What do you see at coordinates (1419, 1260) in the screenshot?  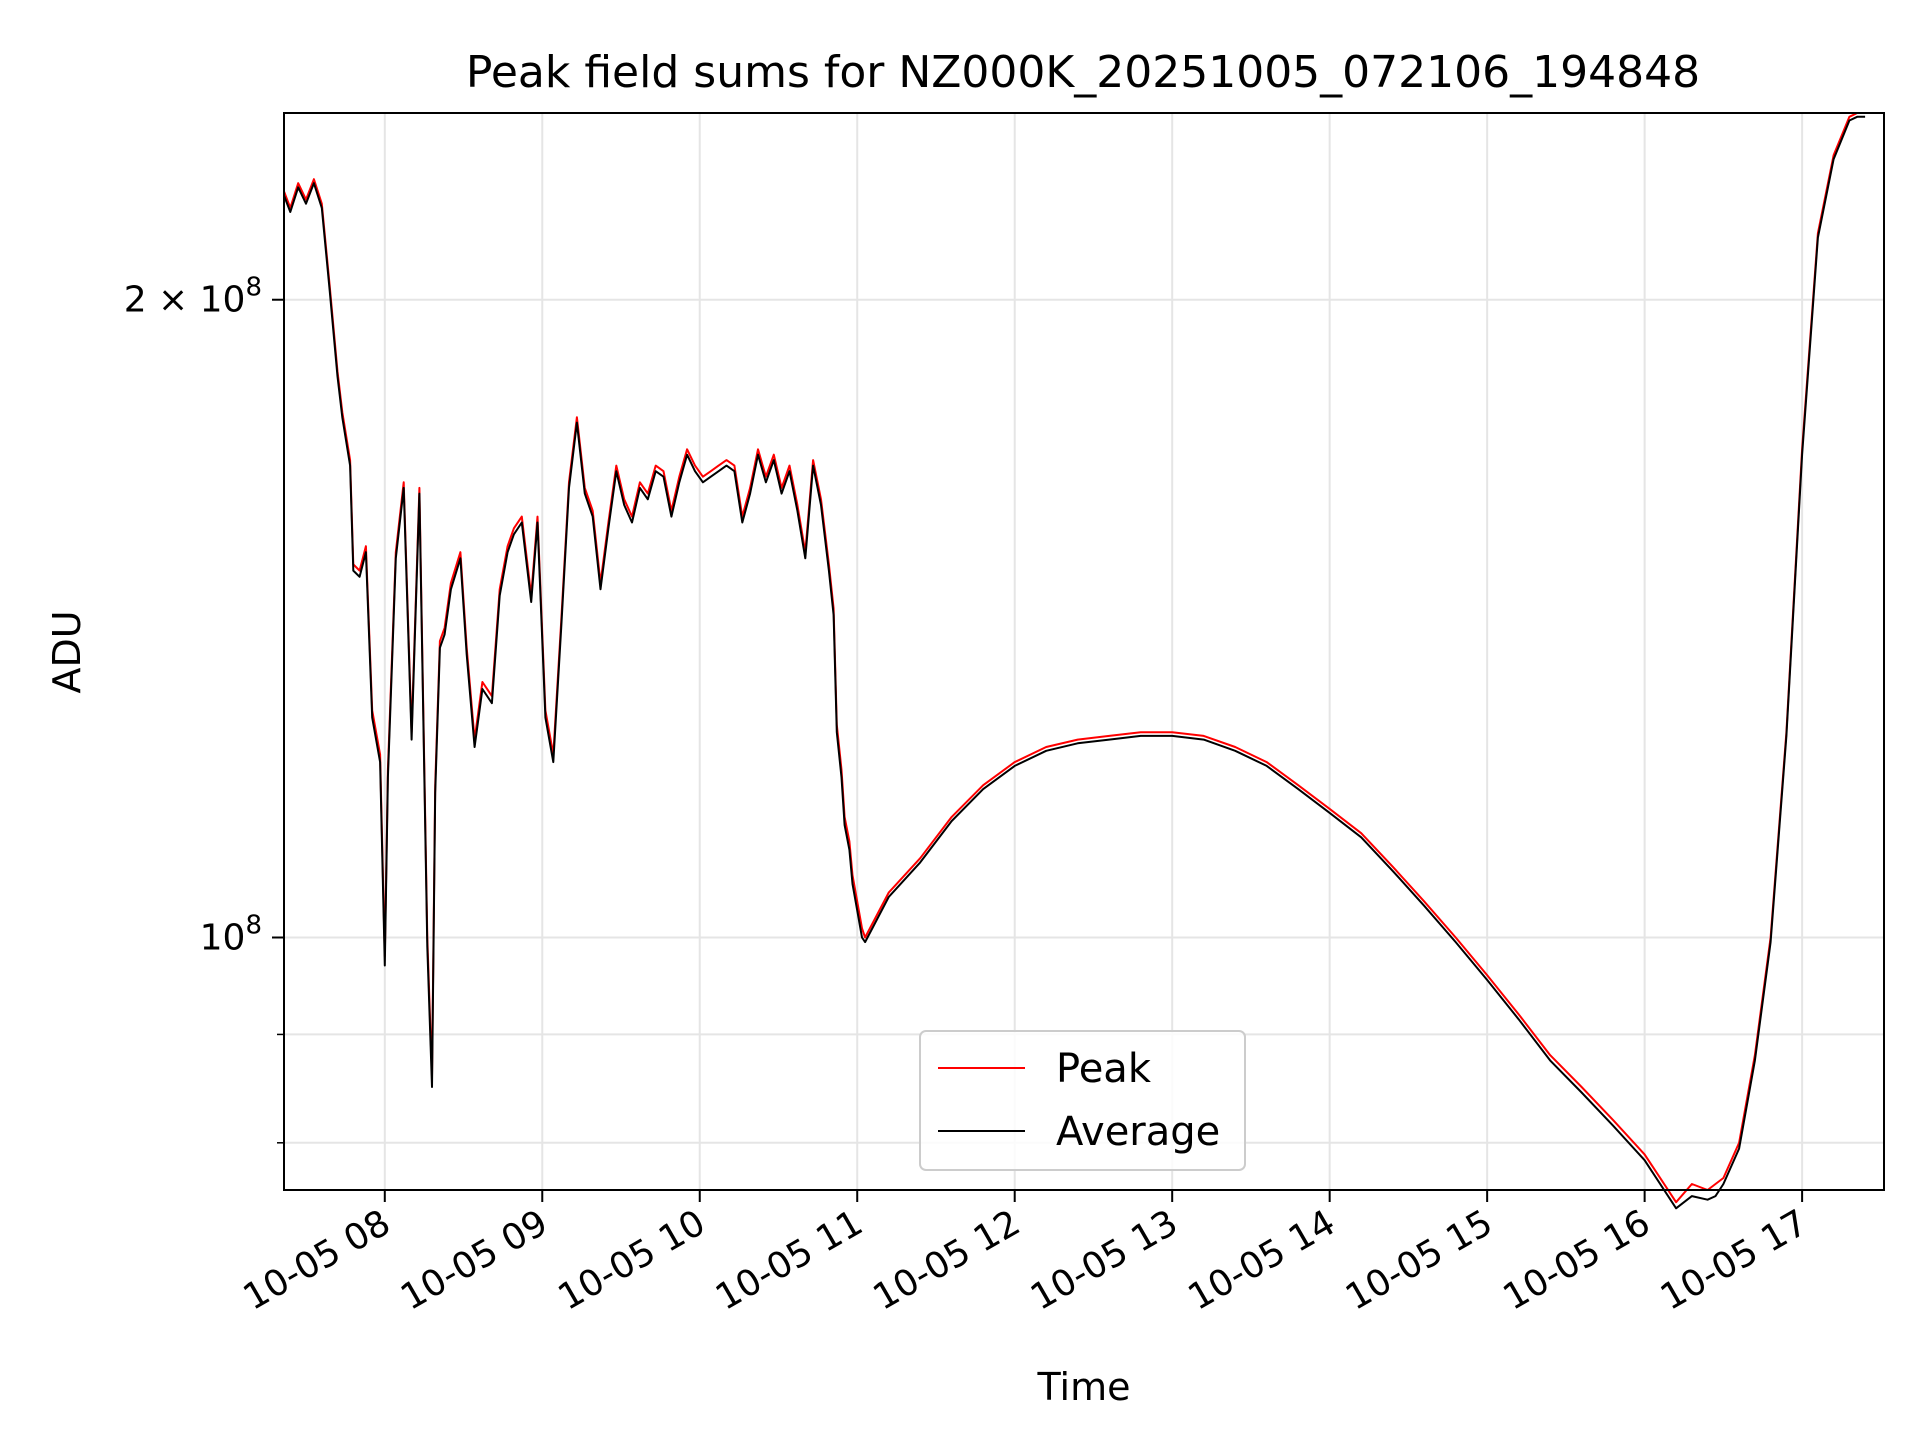 I see `x-tick-label: 10-05 15` at bounding box center [1419, 1260].